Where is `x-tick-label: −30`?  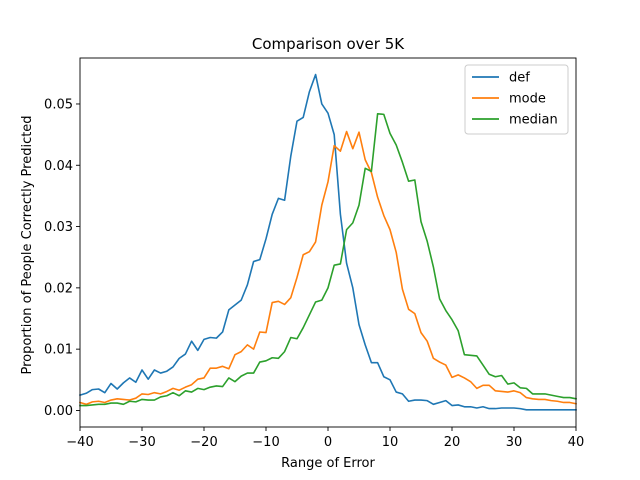 x-tick-label: −30 is located at coordinates (141, 442).